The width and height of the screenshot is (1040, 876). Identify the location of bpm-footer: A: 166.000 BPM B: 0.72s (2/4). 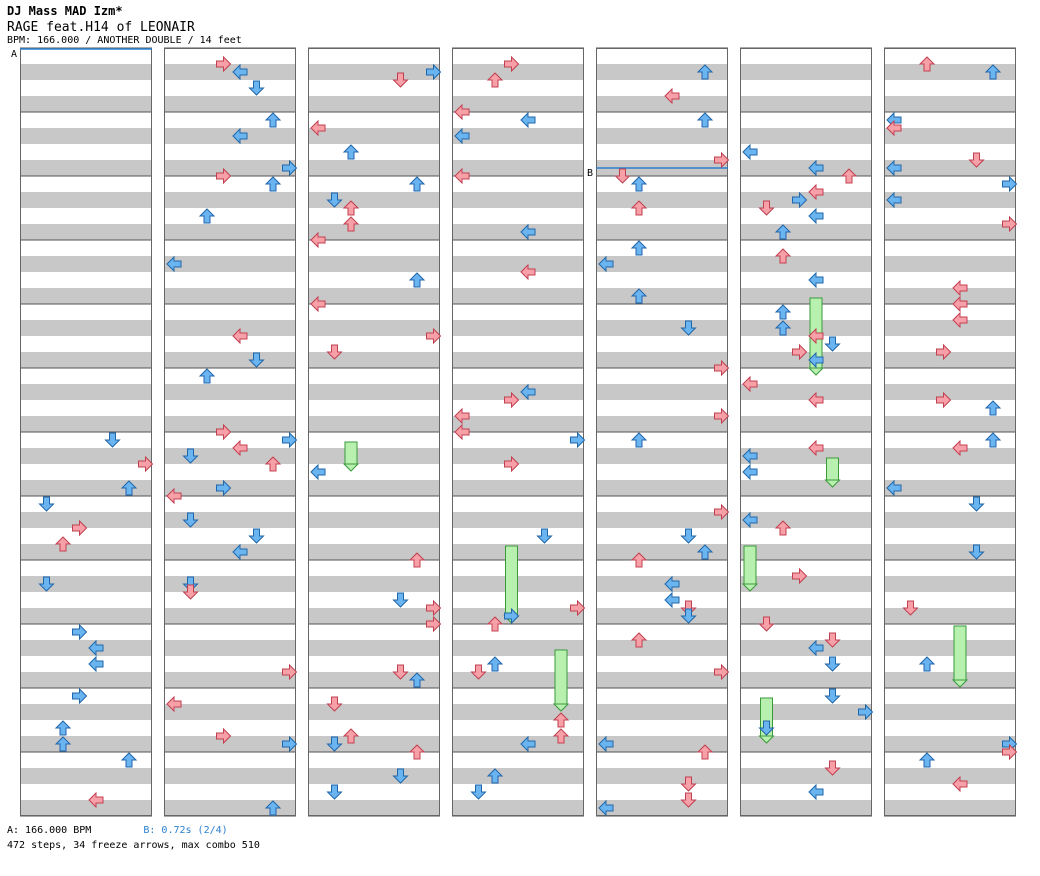
(117, 830).